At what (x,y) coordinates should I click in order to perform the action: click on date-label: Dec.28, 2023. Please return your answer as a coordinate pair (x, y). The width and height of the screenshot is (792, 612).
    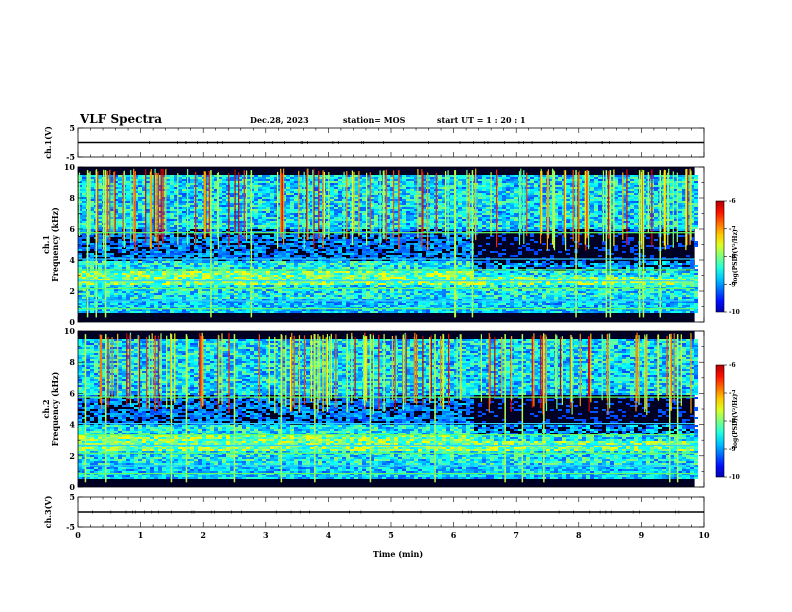
    Looking at the image, I should click on (279, 120).